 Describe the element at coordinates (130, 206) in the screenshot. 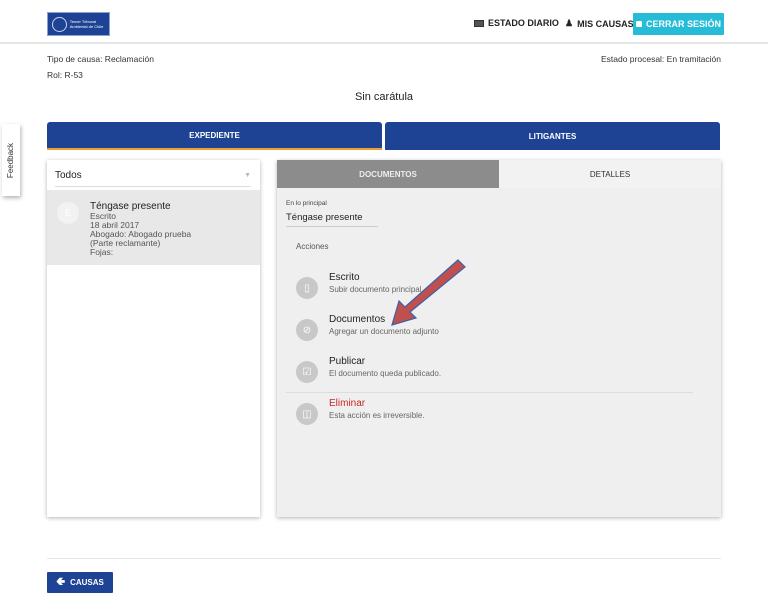

I see `item-title: Téngase presente` at that location.